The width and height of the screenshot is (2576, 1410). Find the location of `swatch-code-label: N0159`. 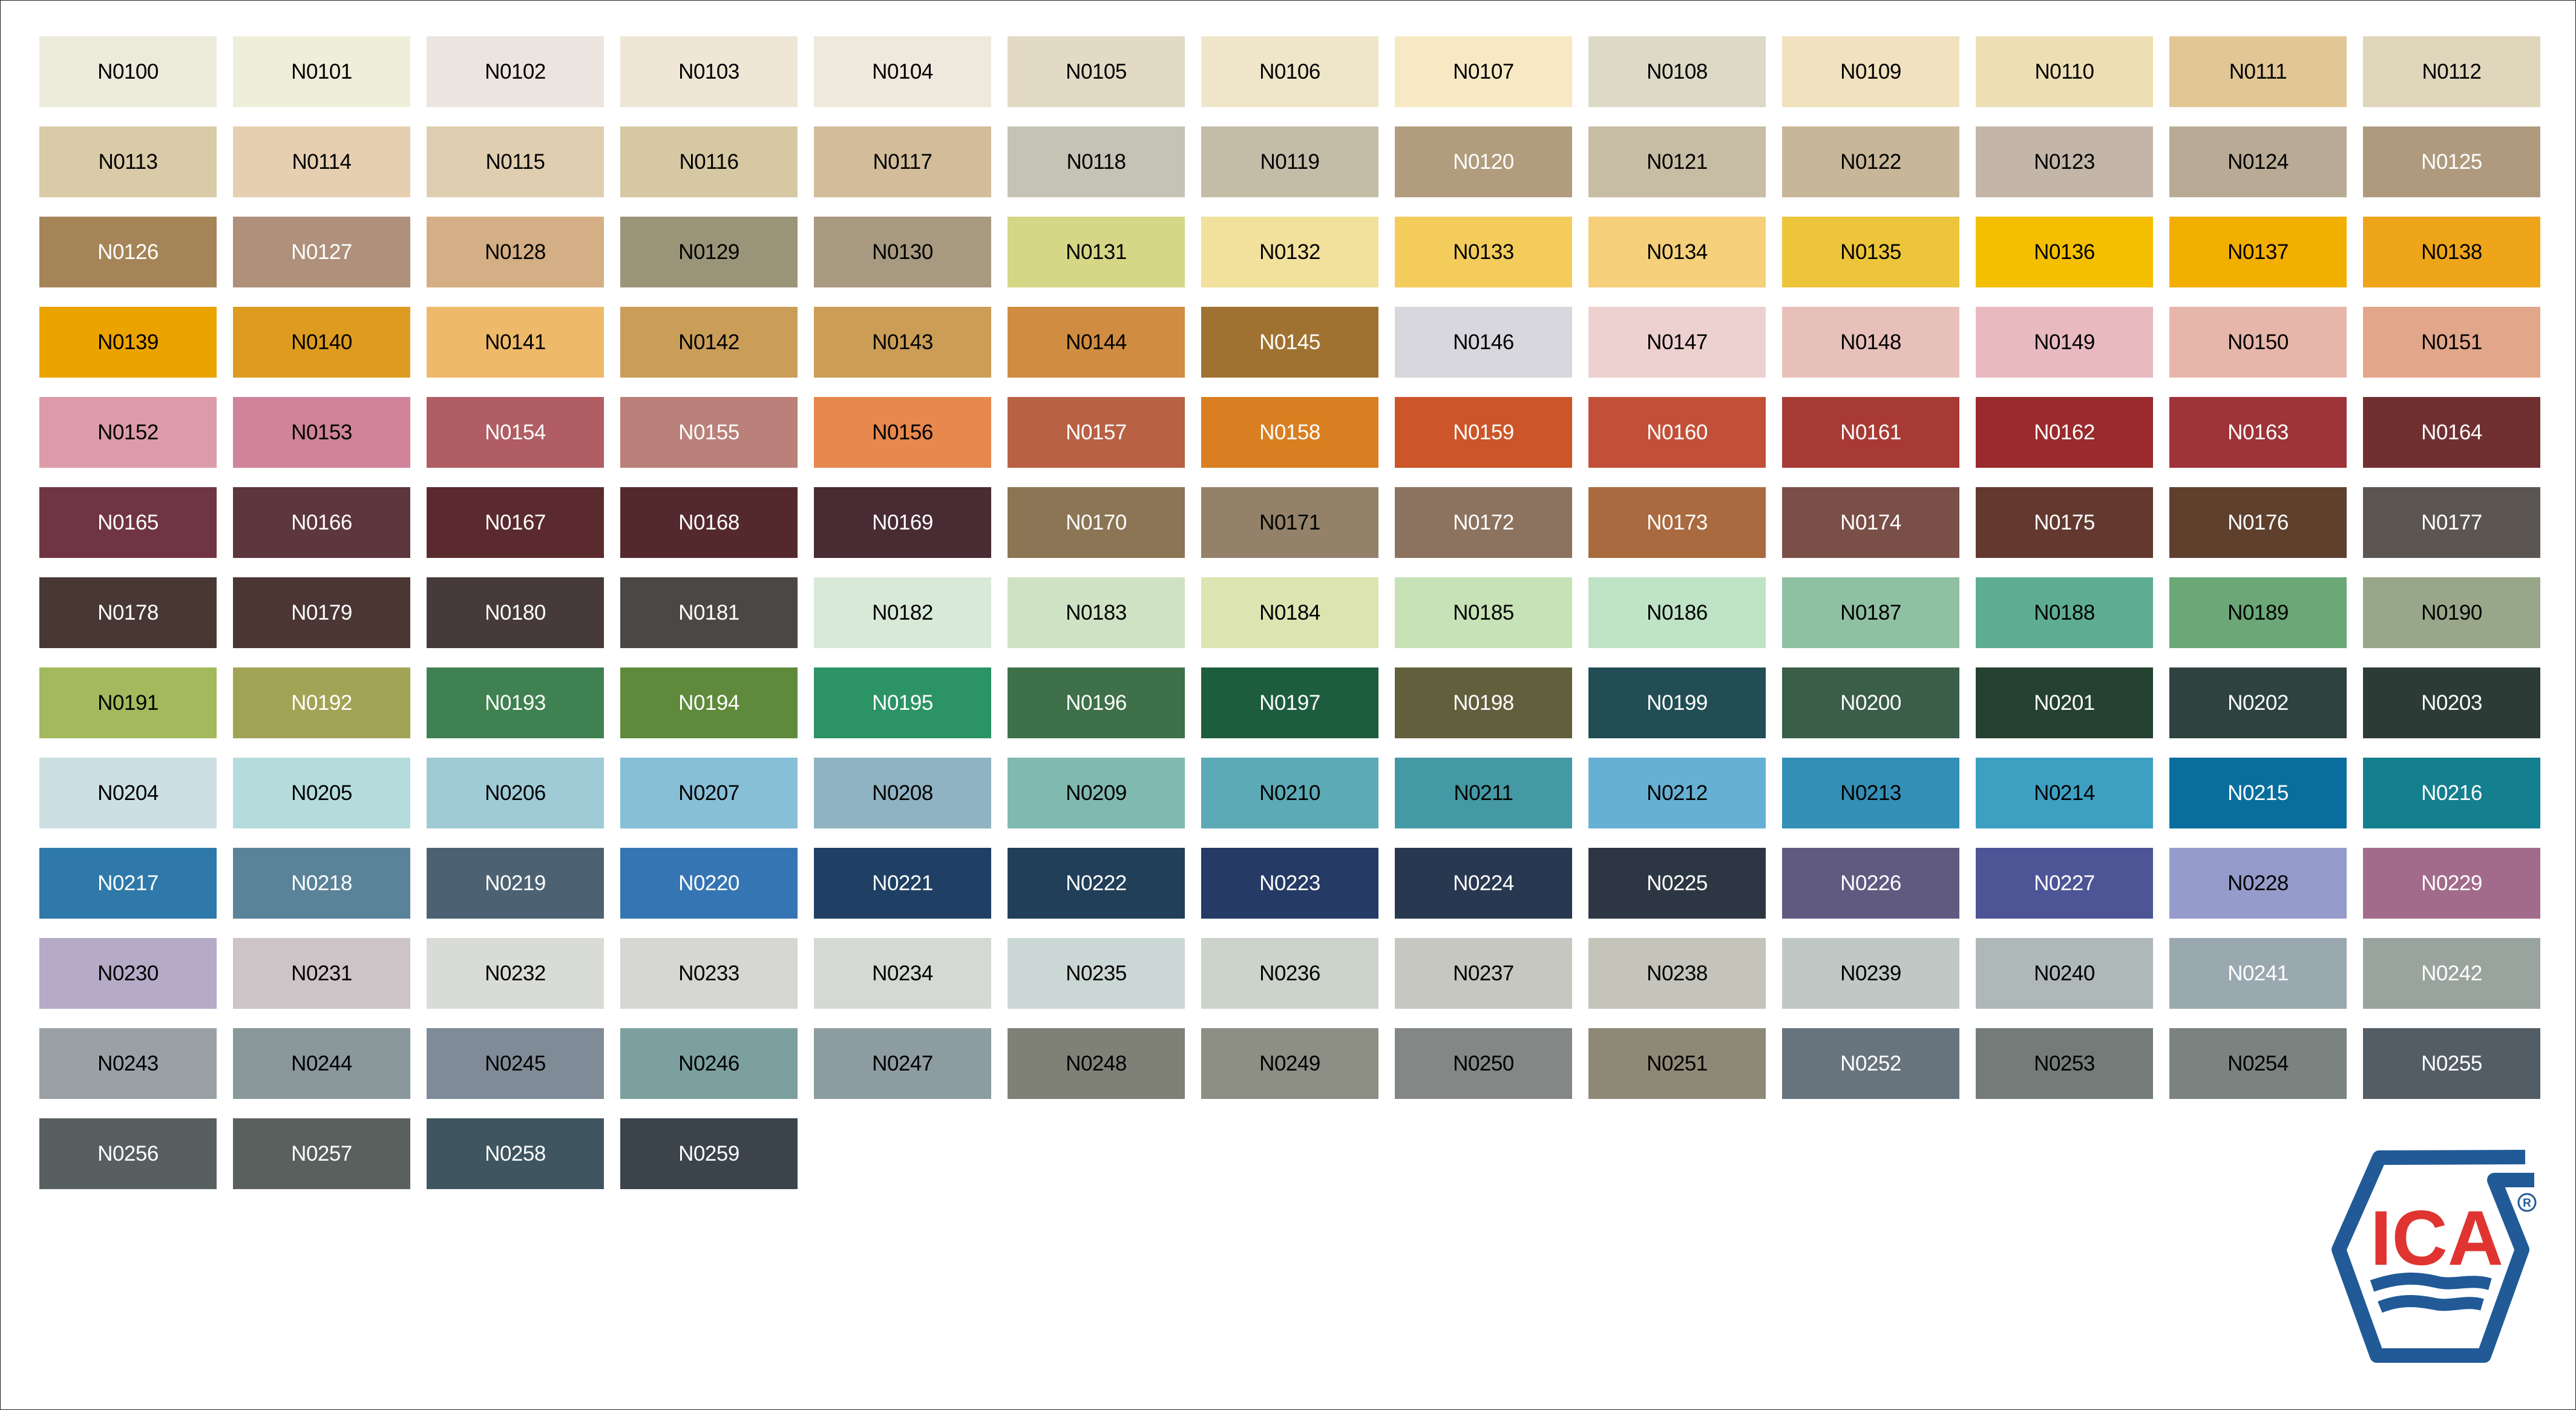

swatch-code-label: N0159 is located at coordinates (1483, 432).